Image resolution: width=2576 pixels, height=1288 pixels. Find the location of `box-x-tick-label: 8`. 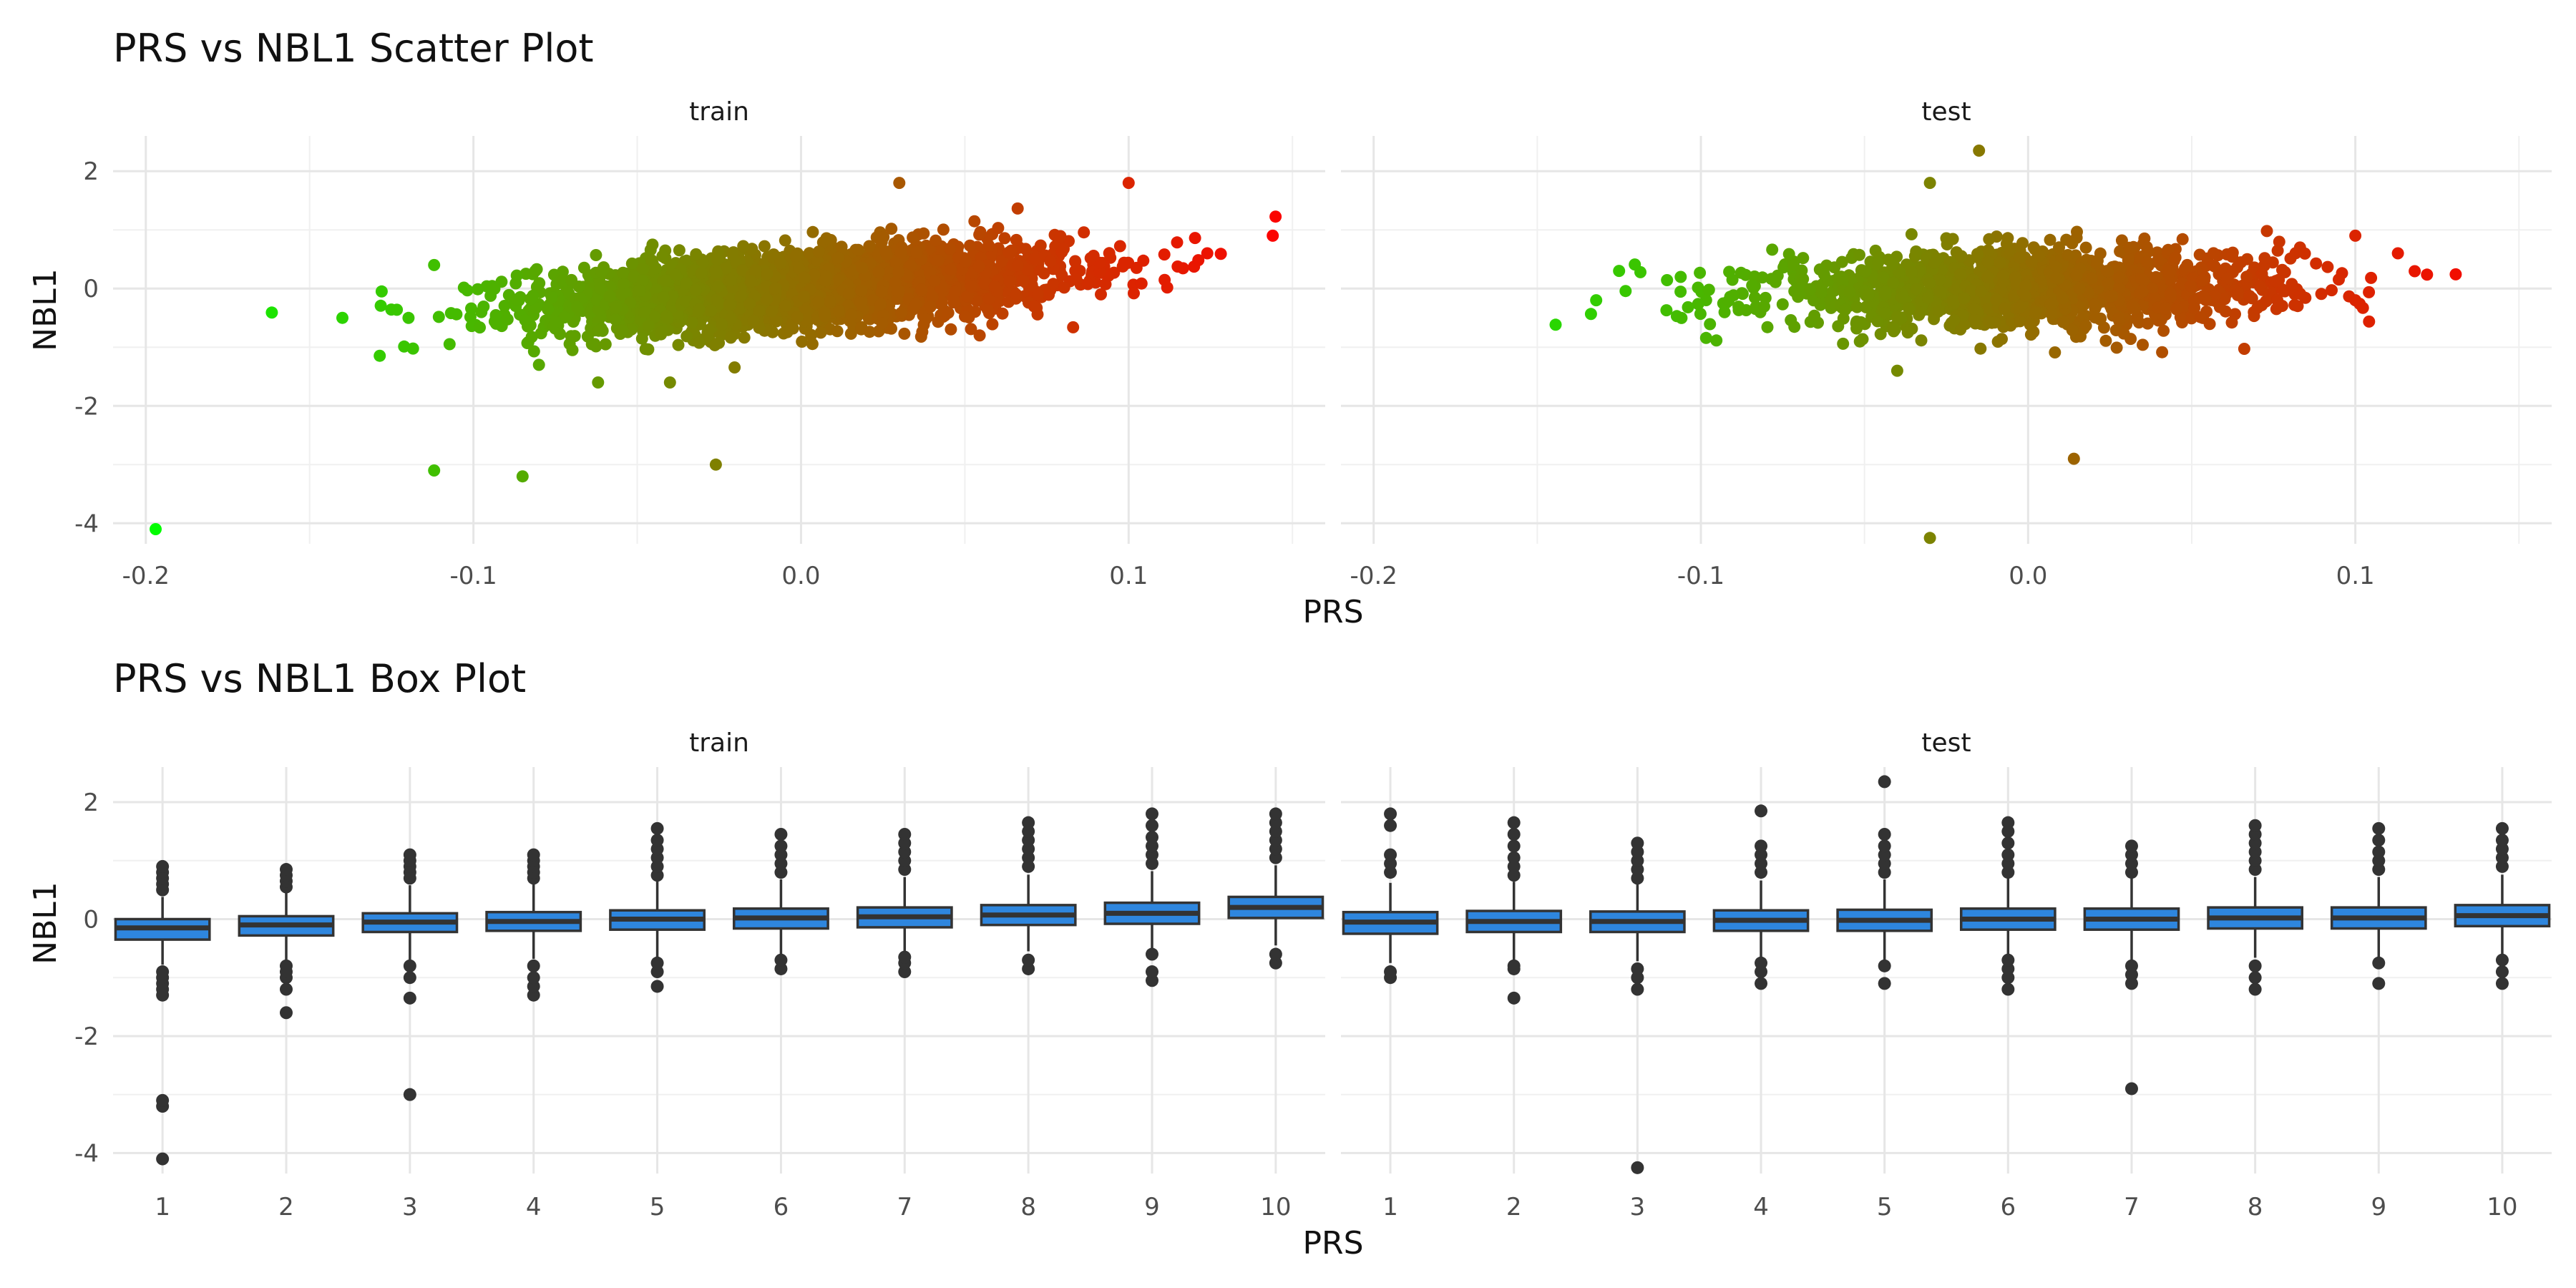

box-x-tick-label: 8 is located at coordinates (2255, 1207).